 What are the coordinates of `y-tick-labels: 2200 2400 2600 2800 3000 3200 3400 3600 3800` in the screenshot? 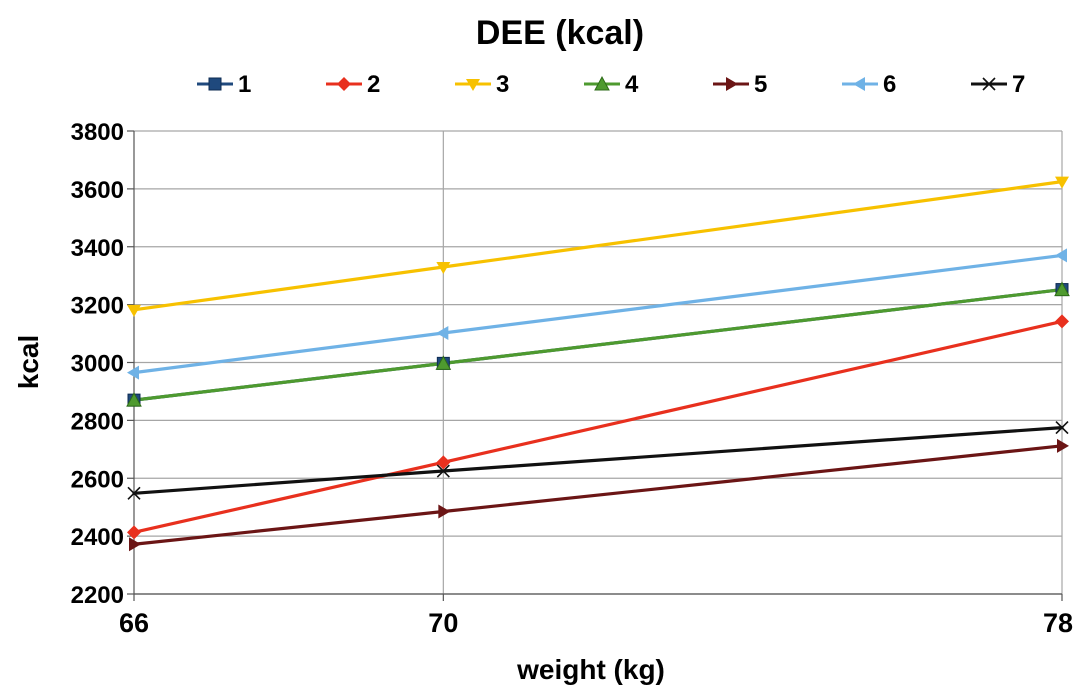 It's located at (97, 364).